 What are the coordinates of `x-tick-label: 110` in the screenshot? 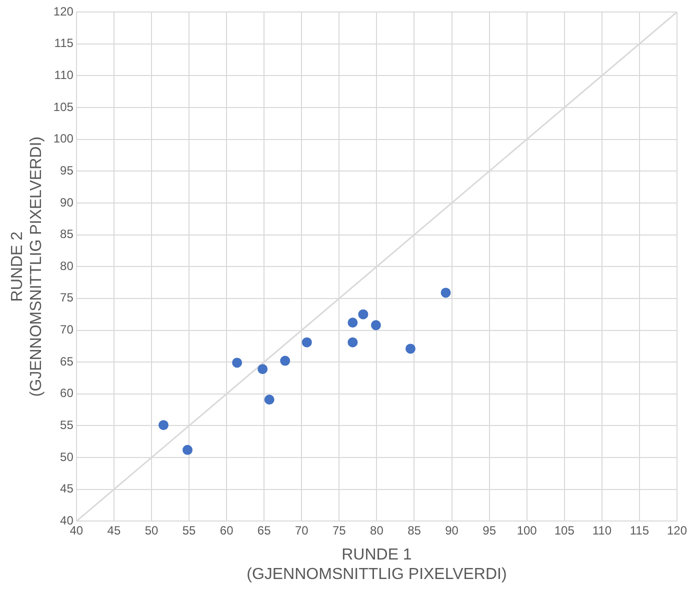 It's located at (602, 531).